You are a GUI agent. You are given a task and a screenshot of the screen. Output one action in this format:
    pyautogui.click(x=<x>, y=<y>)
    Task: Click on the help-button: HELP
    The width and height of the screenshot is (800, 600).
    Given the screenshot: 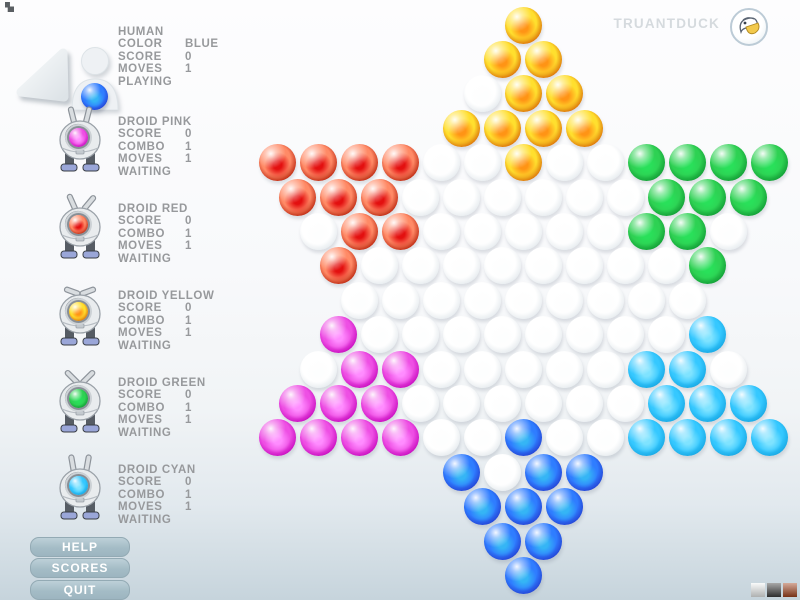 What is the action you would take?
    pyautogui.click(x=80, y=547)
    